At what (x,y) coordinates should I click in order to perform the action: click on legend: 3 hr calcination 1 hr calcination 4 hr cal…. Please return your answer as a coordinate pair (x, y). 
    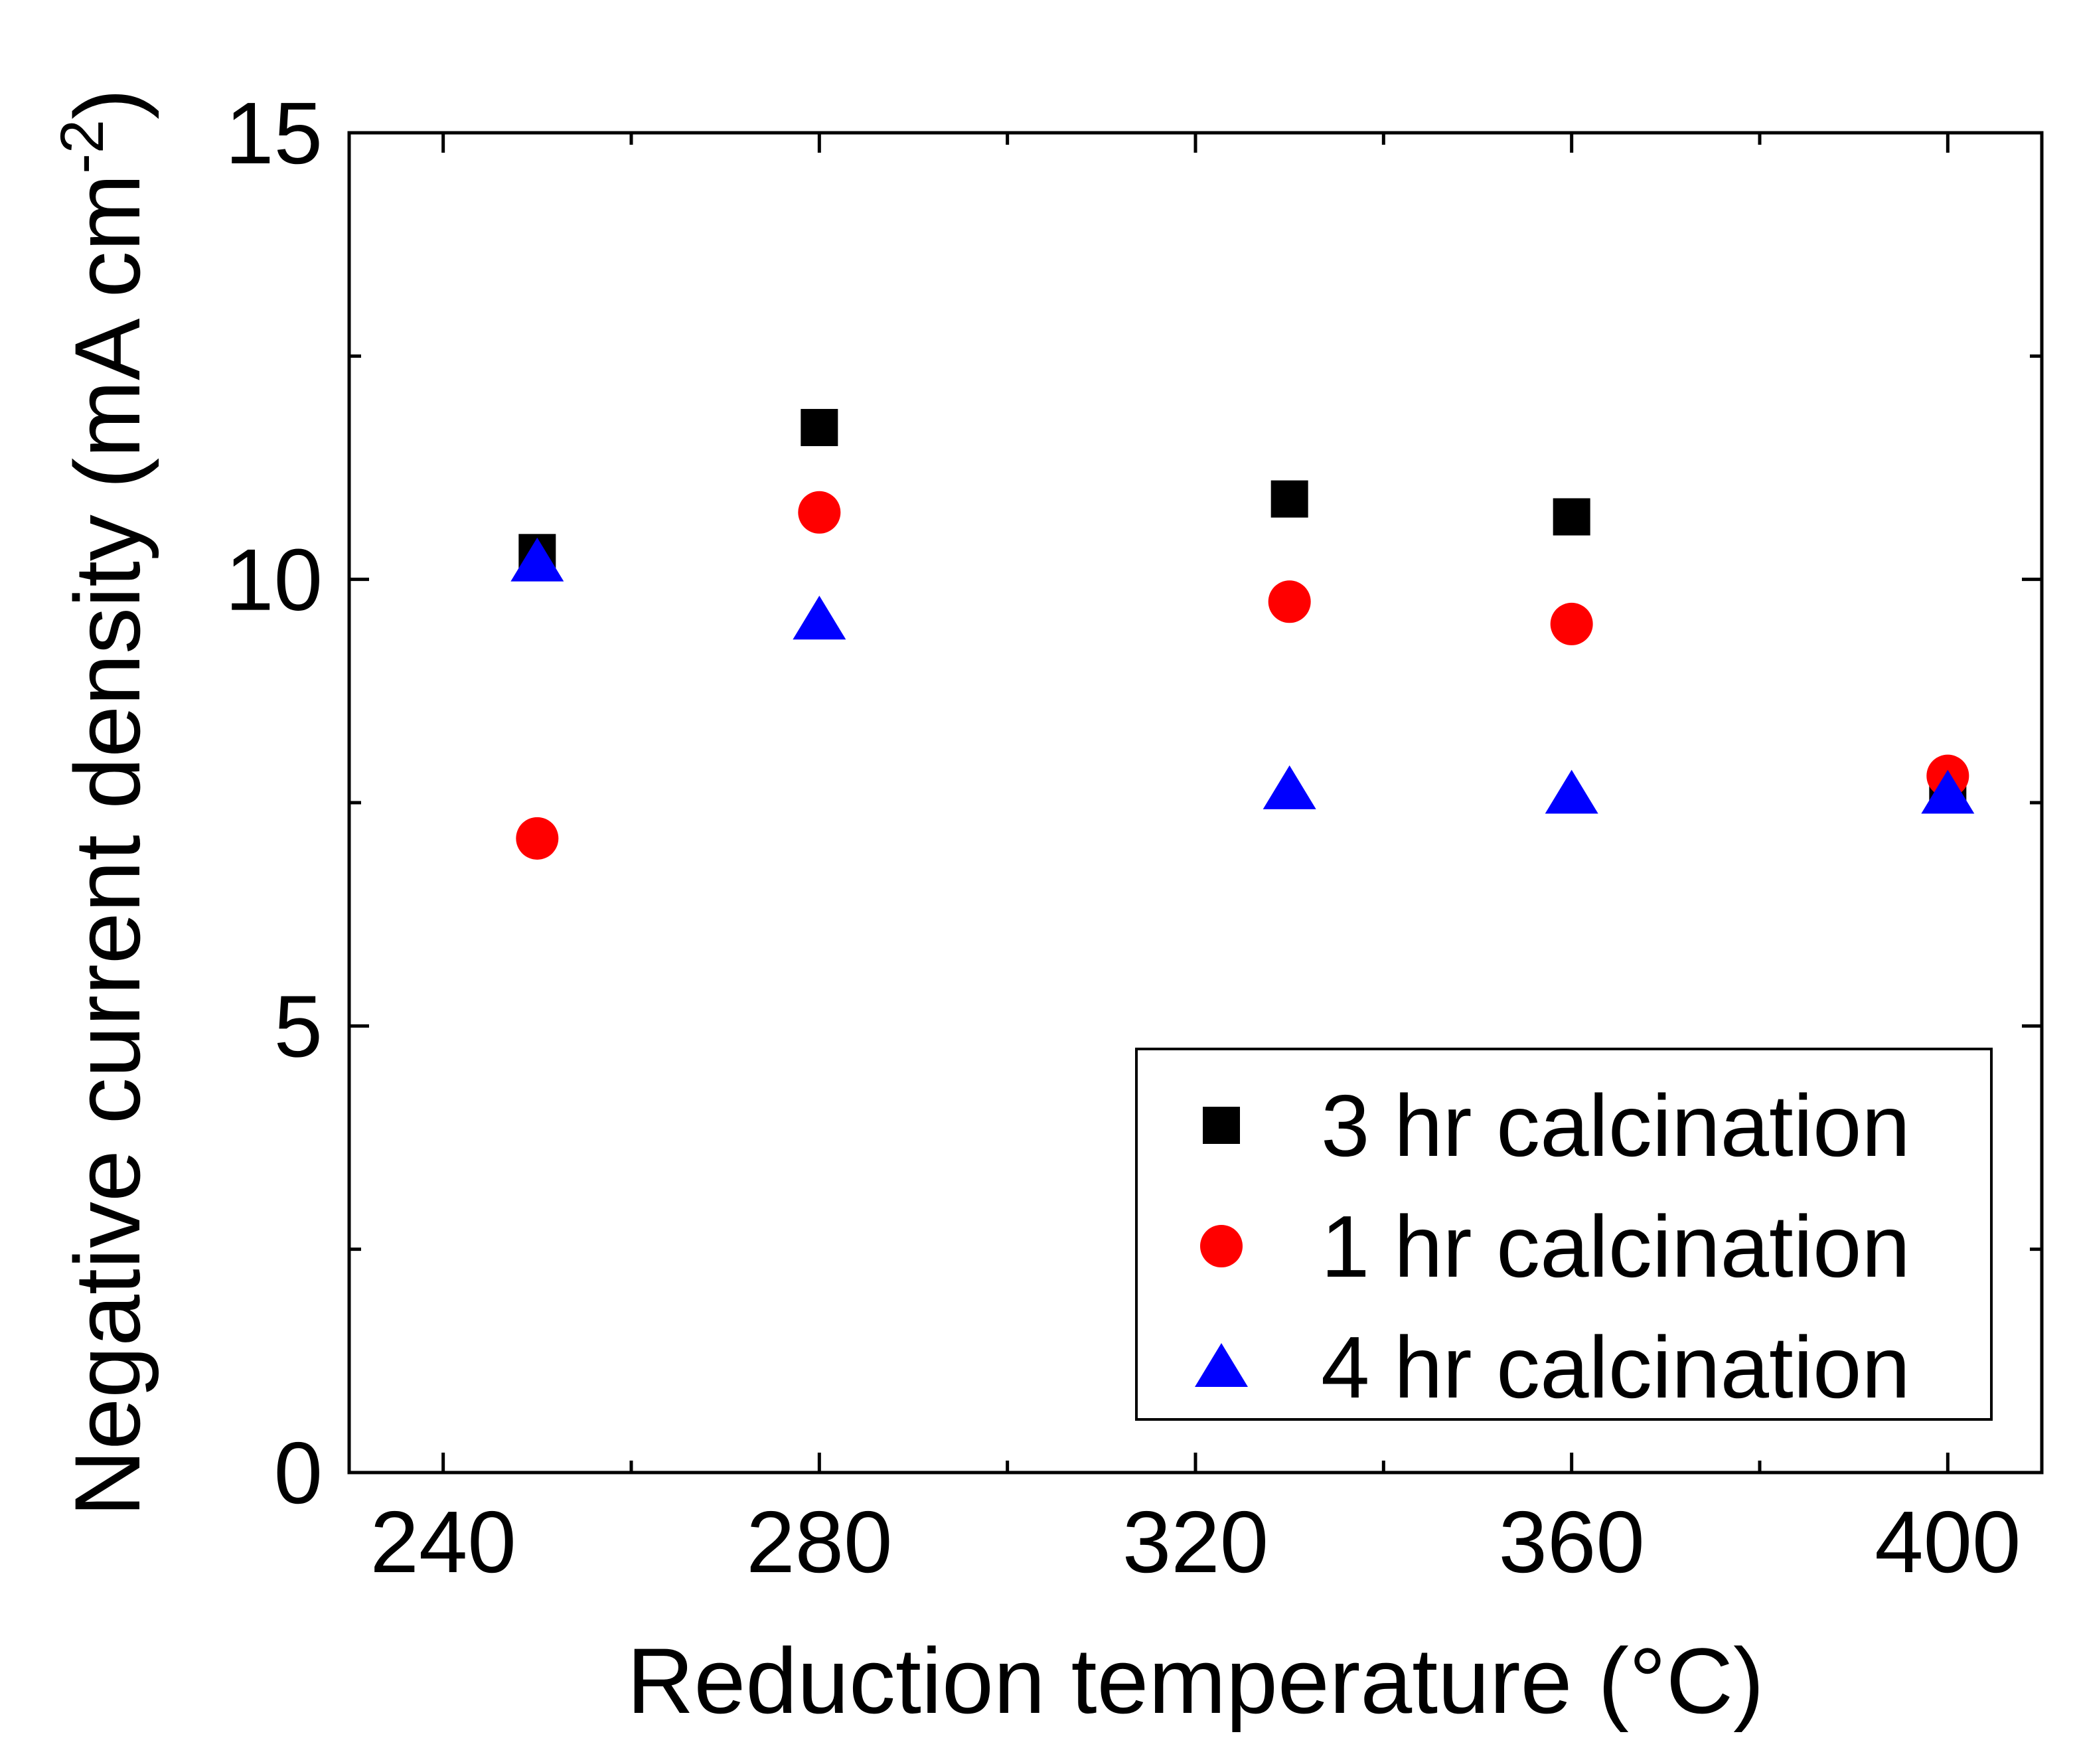
    Looking at the image, I should click on (1564, 1234).